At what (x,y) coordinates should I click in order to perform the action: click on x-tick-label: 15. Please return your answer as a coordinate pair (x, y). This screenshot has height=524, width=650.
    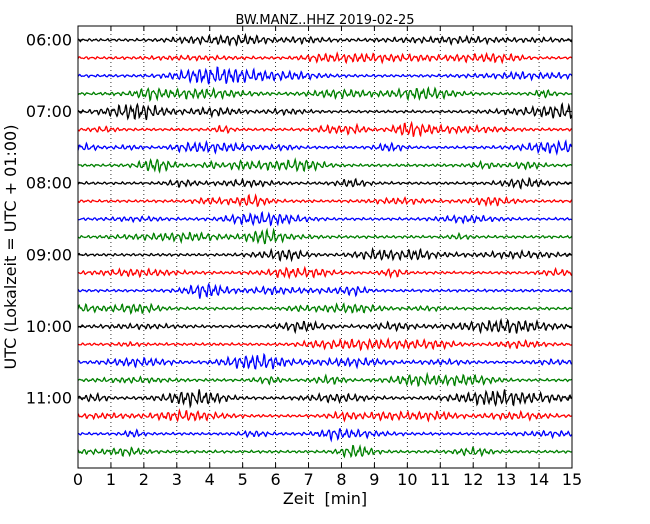
    Looking at the image, I should click on (572, 479).